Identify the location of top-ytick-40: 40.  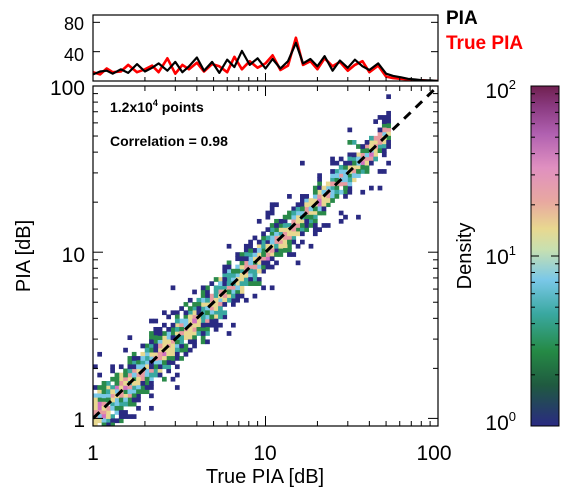
(74, 55).